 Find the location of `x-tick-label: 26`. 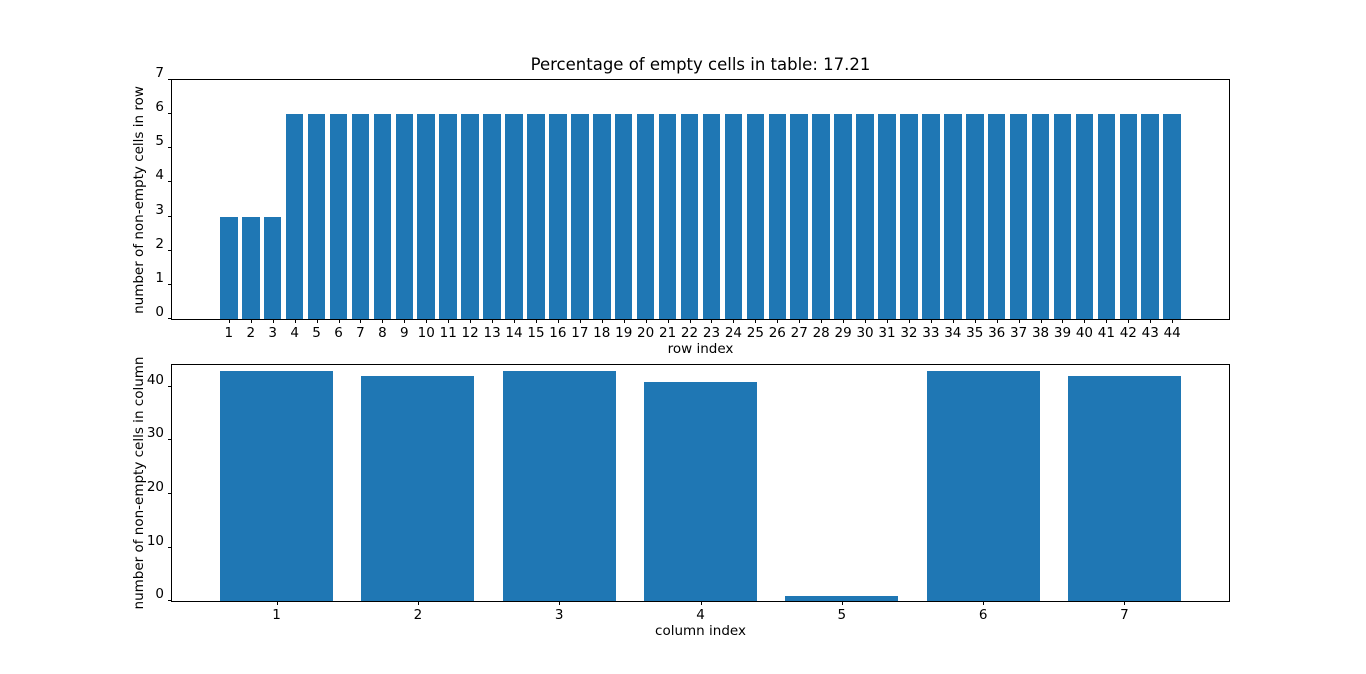

x-tick-label: 26 is located at coordinates (777, 333).